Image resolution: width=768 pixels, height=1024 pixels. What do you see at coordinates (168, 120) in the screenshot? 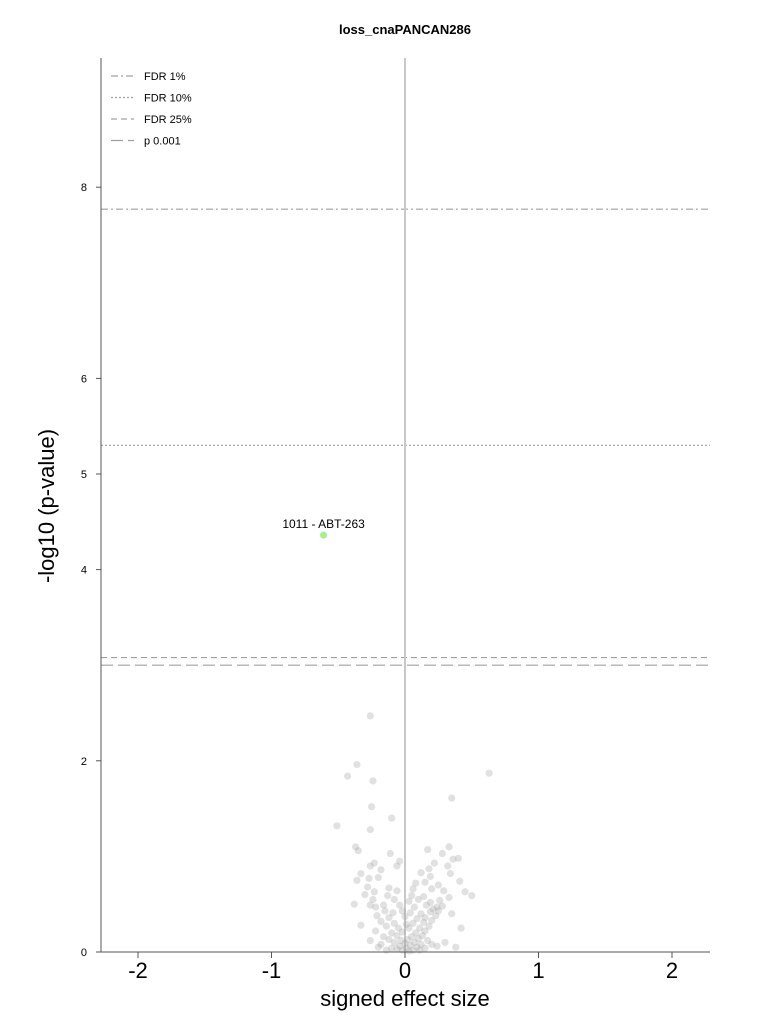
I see `legend-label-2: FDR 25%` at bounding box center [168, 120].